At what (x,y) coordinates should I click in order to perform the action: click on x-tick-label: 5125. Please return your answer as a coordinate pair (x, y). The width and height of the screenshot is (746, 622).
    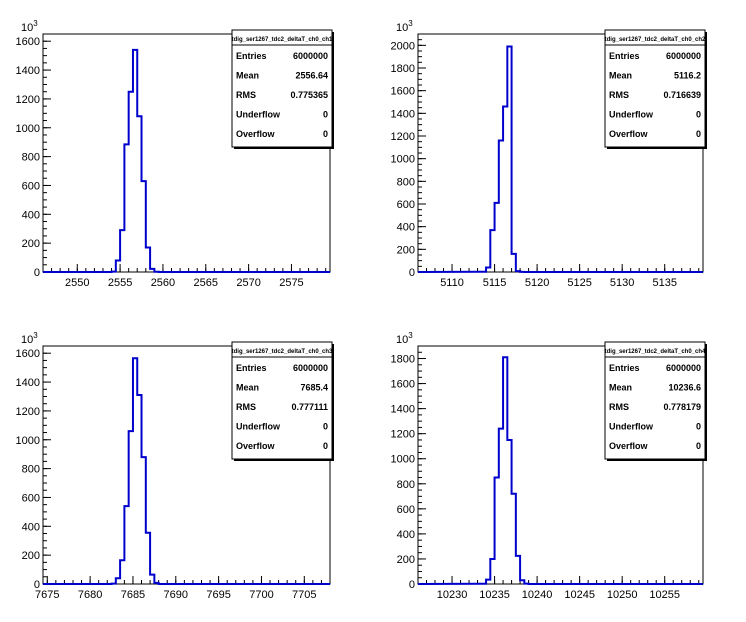
    Looking at the image, I should click on (579, 283).